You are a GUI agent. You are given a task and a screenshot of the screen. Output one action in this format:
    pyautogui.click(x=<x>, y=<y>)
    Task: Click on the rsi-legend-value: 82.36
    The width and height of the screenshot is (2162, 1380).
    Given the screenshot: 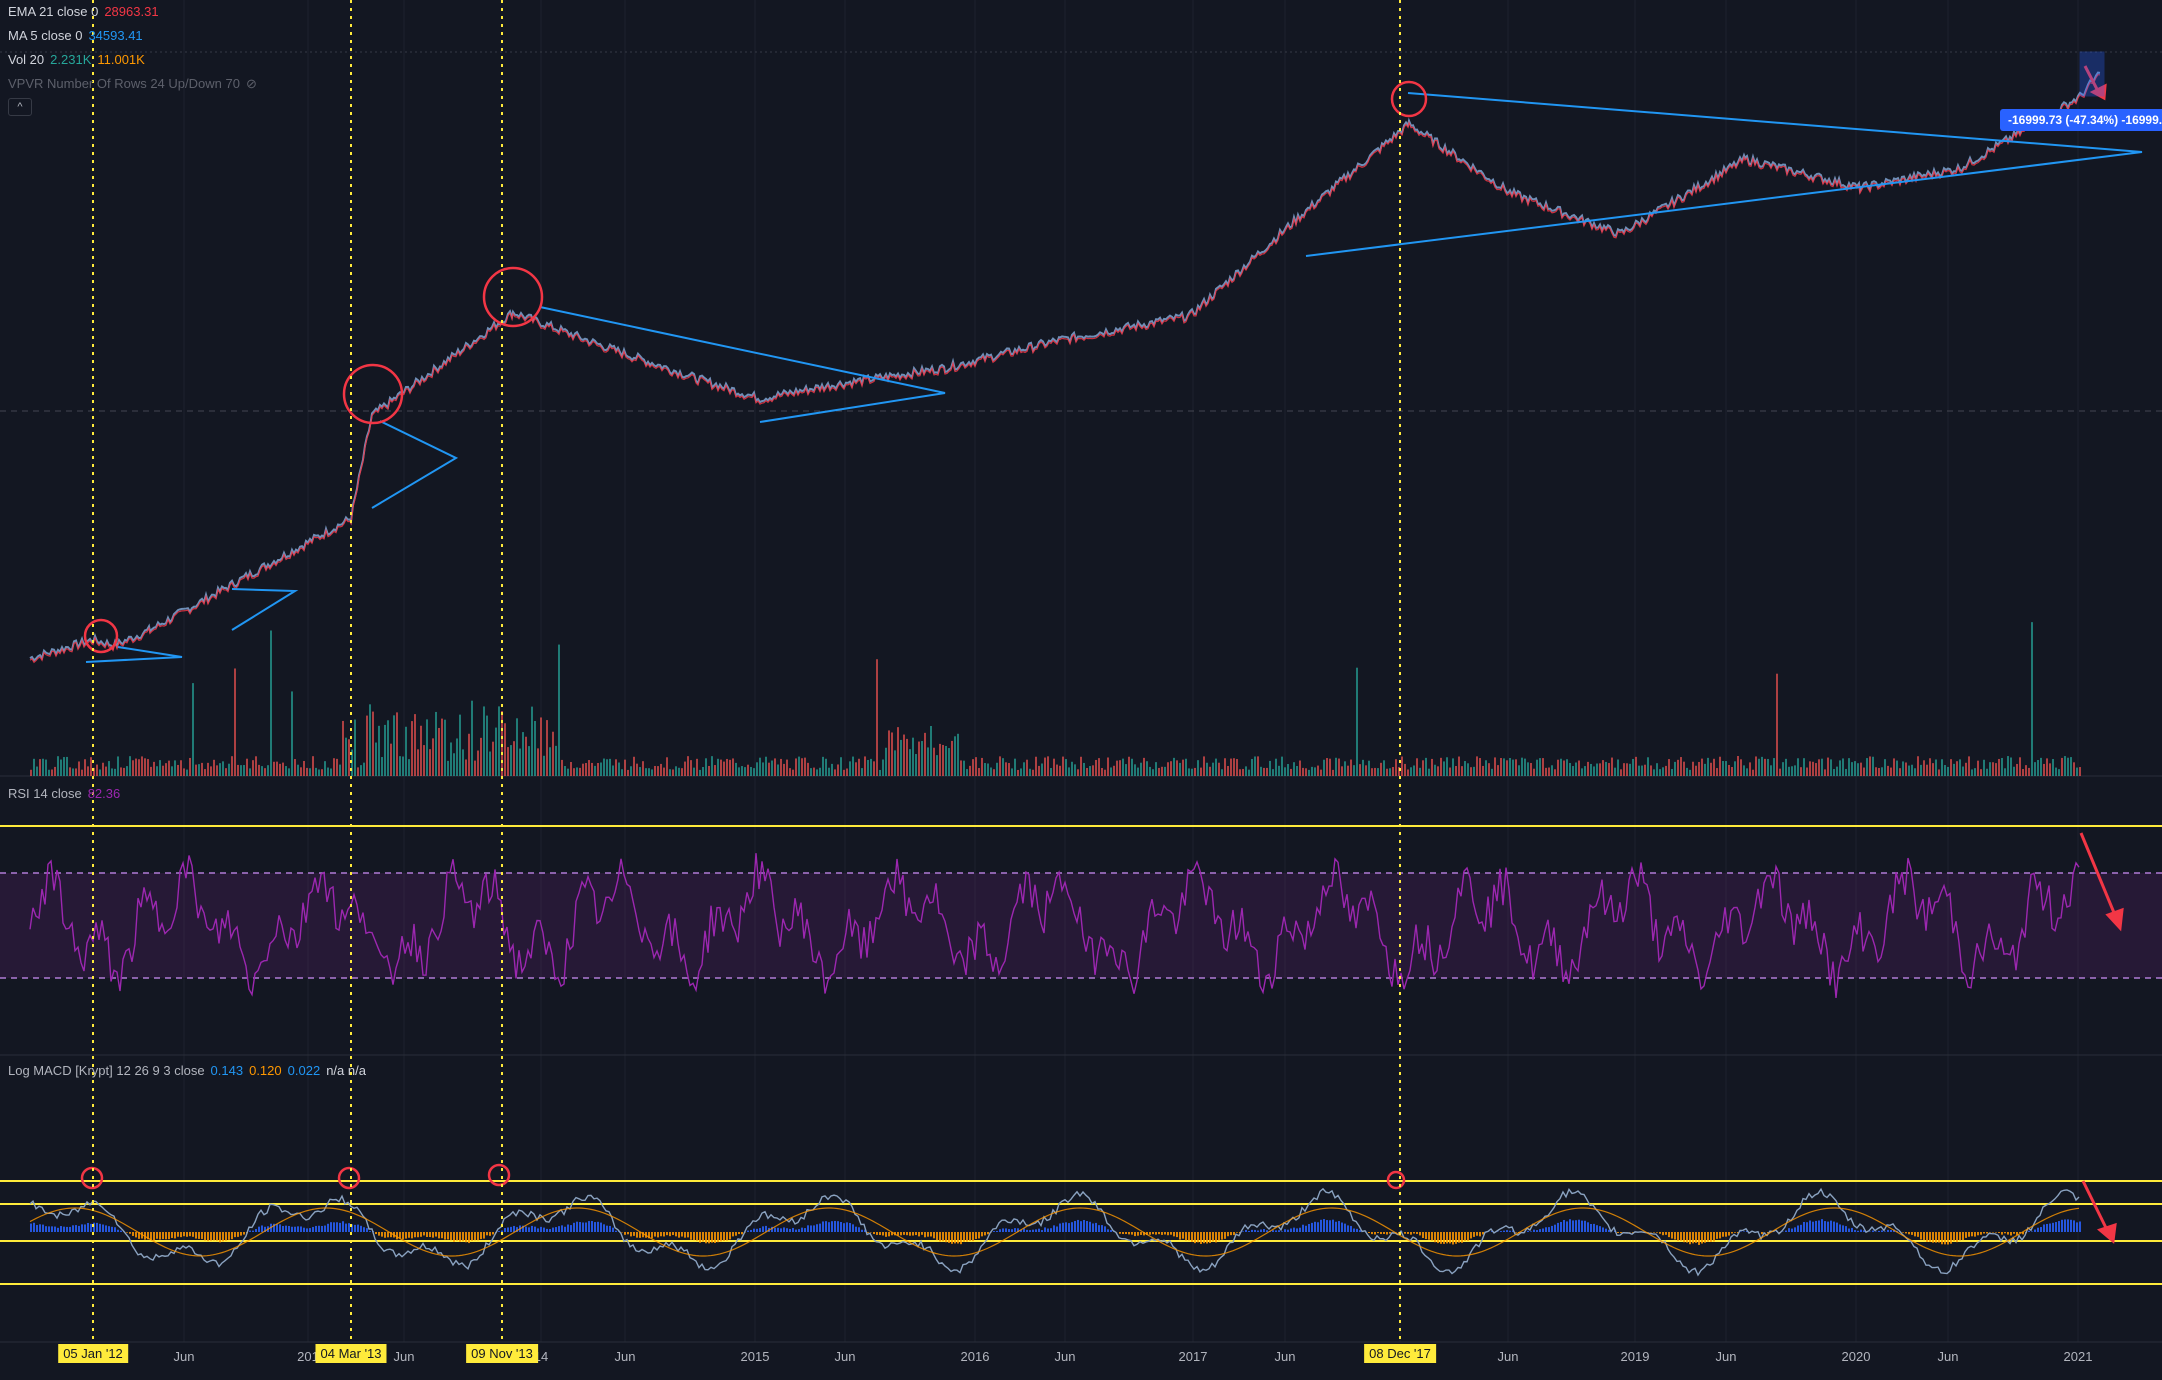 What is the action you would take?
    pyautogui.click(x=104, y=793)
    